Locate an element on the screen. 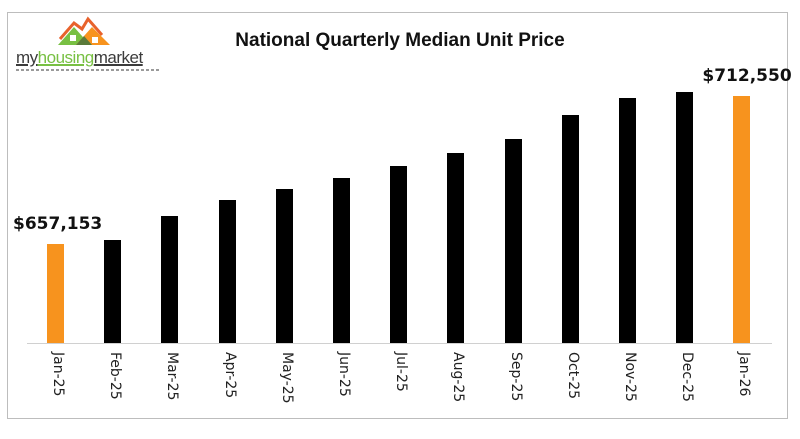 Image resolution: width=800 pixels, height=439 pixels. x-tick-text: Dec-25 is located at coordinates (687, 377).